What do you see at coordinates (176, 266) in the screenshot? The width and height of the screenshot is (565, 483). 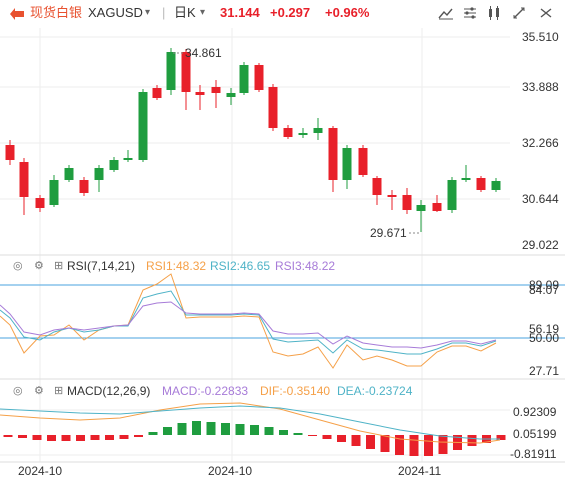 I see `rsi1-value: RSI1:48.32` at bounding box center [176, 266].